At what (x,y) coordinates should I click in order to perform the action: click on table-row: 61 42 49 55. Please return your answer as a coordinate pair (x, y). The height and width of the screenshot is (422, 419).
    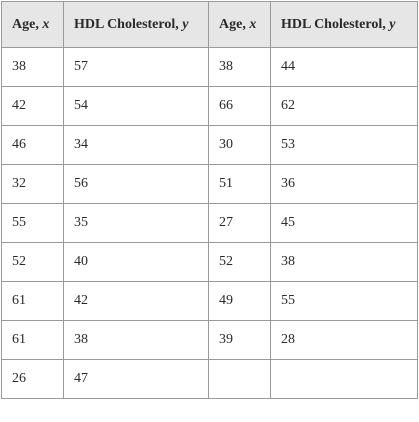
    Looking at the image, I should click on (209, 301).